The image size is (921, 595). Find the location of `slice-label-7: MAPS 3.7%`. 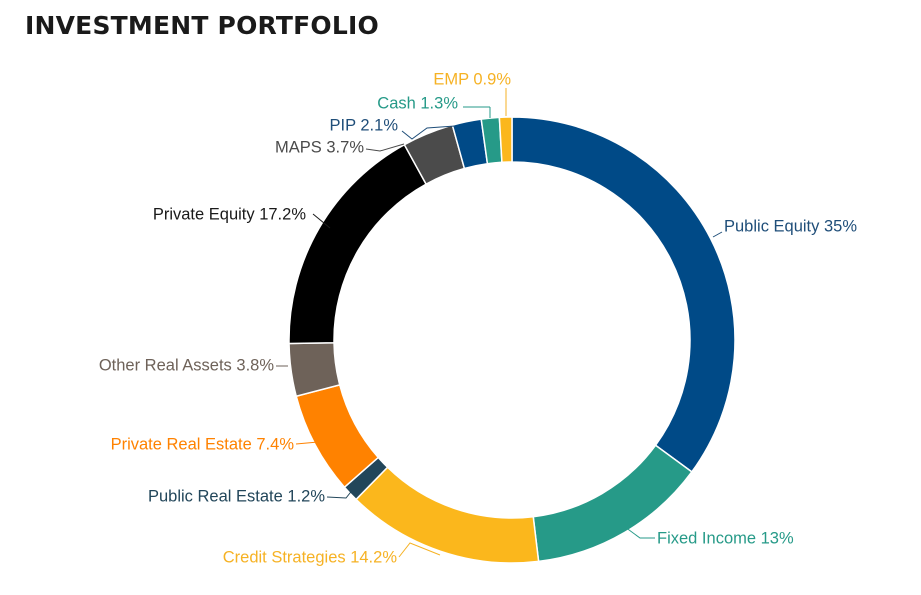

slice-label-7: MAPS 3.7% is located at coordinates (319, 147).